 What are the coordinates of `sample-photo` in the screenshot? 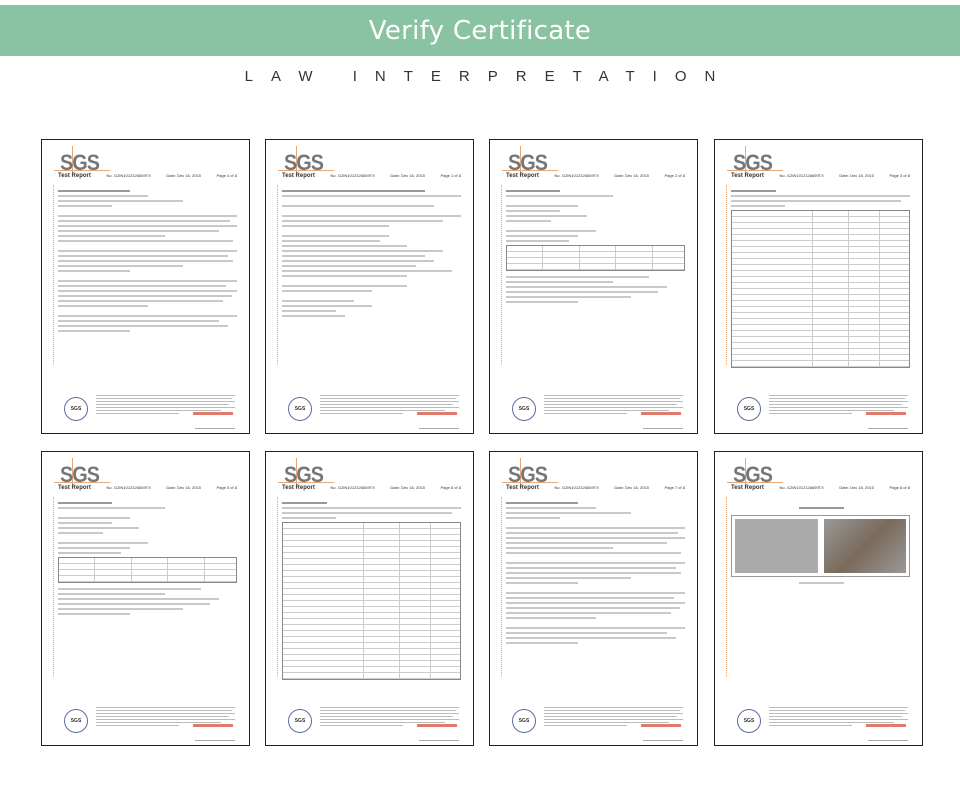 It's located at (864, 546).